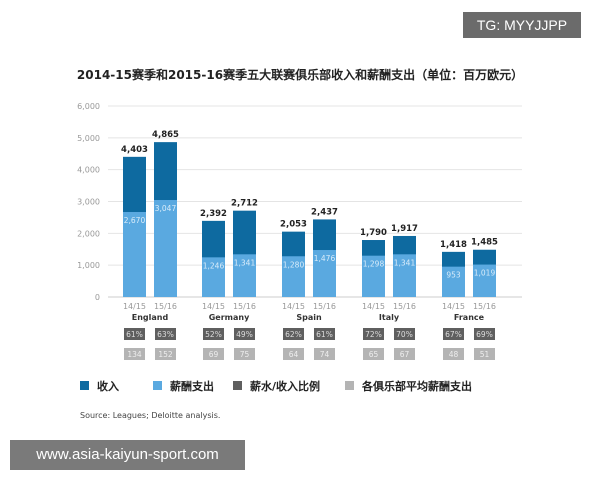 The image size is (600, 480). Describe the element at coordinates (453, 245) in the screenshot. I see `revenue-label: 1,418` at that location.